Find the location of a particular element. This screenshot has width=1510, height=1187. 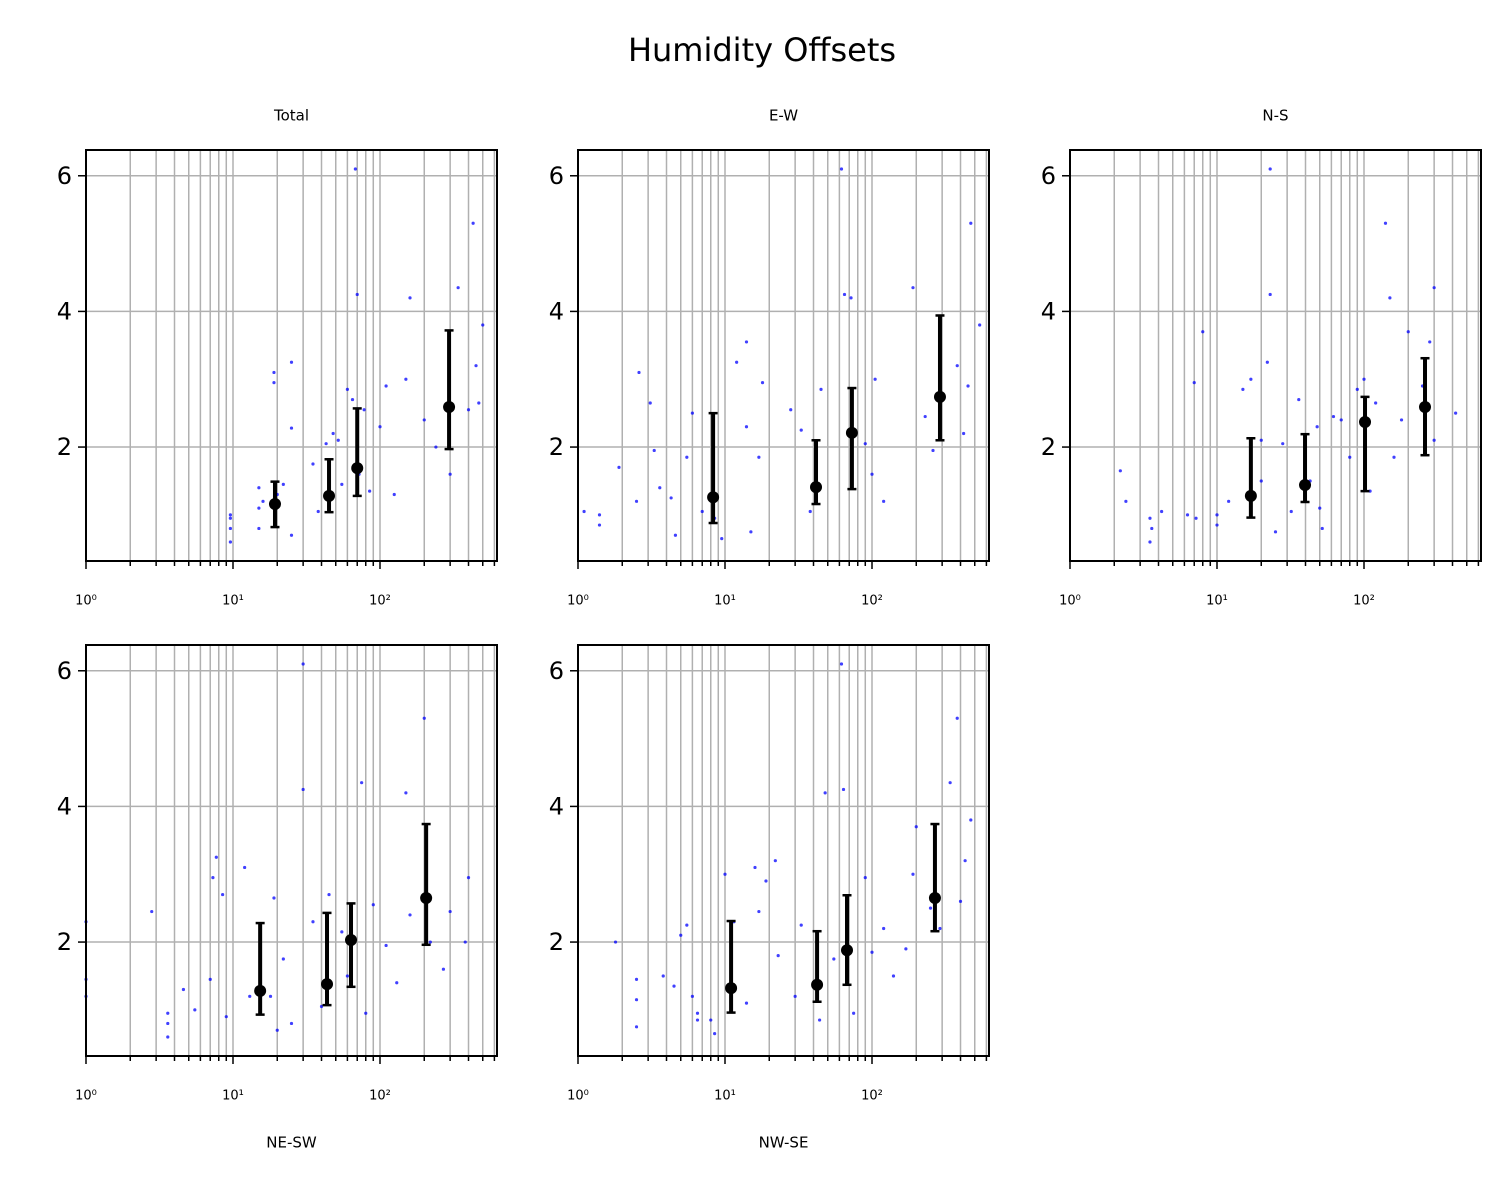

subplot-title: Total is located at coordinates (291, 116).